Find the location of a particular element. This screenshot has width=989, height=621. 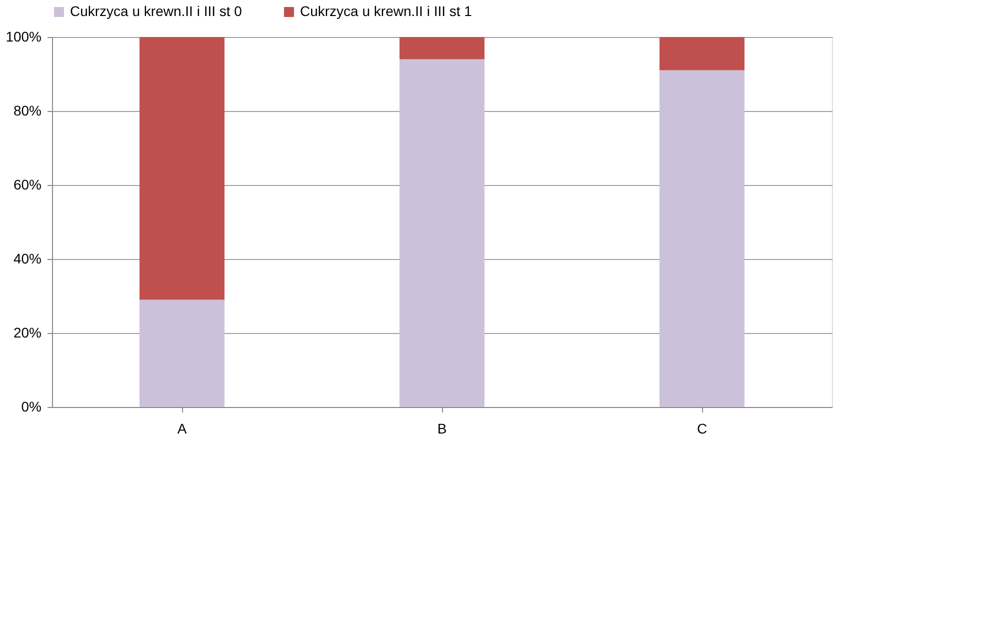

x-tick-label: A is located at coordinates (182, 428).